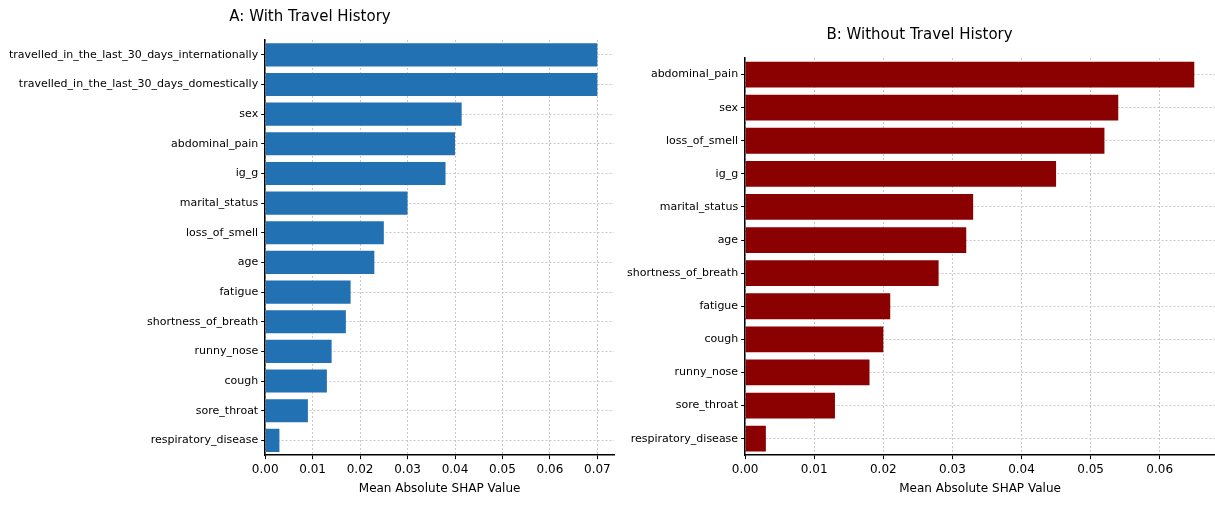 This screenshot has height=506, width=1215. I want to click on y-tick-label: travelled_in_the_last_30_days_internationally, so click(133, 54).